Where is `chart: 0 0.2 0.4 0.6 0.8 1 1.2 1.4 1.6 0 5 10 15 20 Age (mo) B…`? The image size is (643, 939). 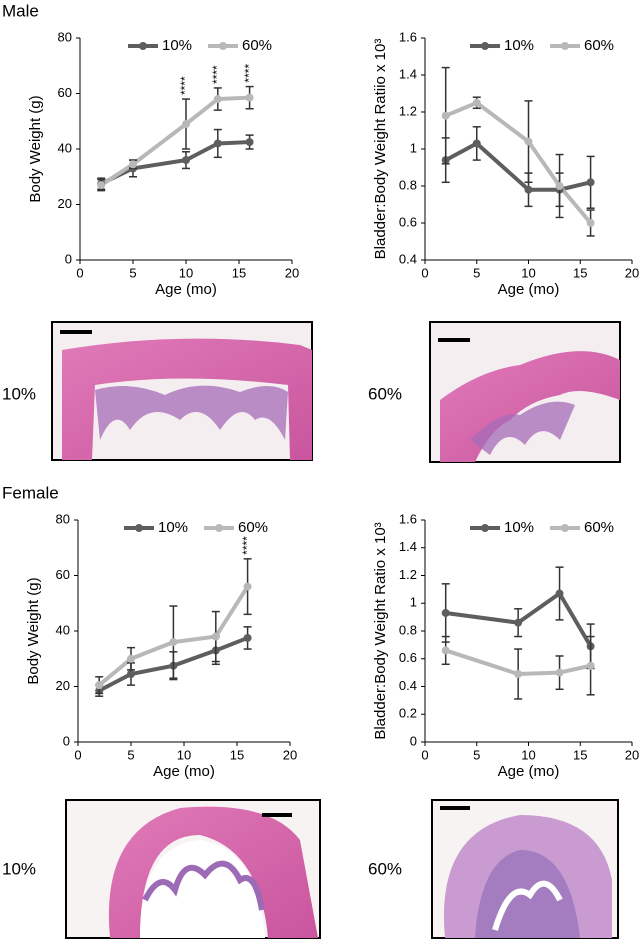
chart: 0 0.2 0.4 0.6 0.8 1 1.2 1.4 1.6 0 5 10 15 20 Age (mo) B… is located at coordinates (505, 645).